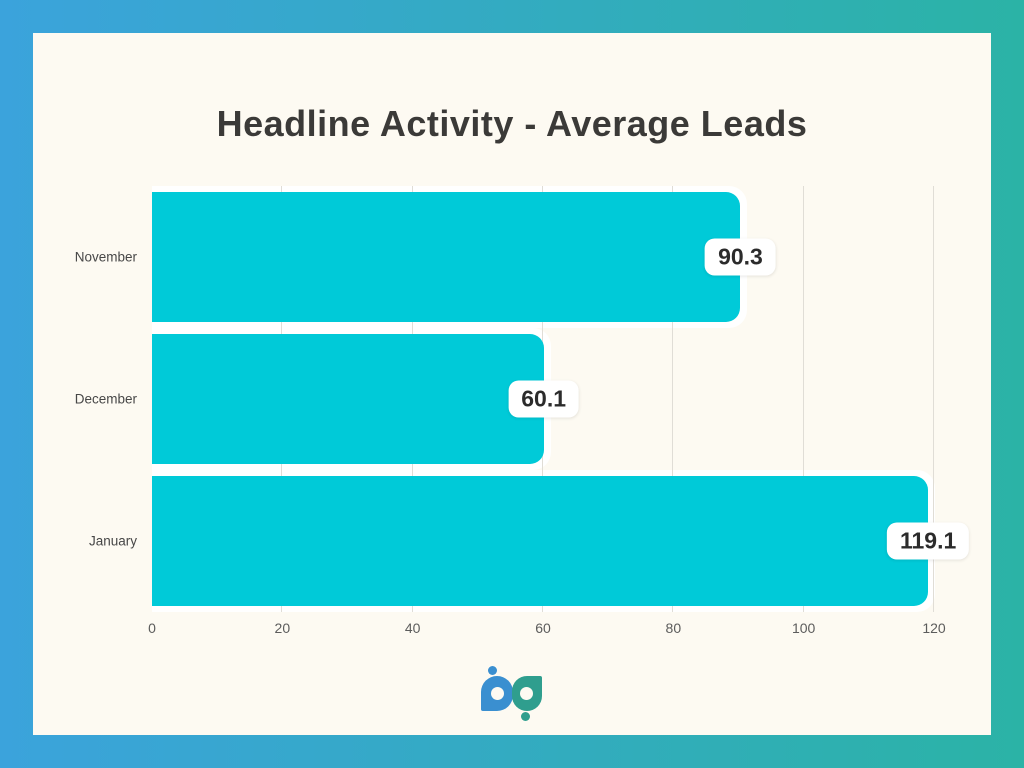 This screenshot has height=768, width=1024. Describe the element at coordinates (492, 670) in the screenshot. I see `bp-logo-blue-dot-icon` at that location.